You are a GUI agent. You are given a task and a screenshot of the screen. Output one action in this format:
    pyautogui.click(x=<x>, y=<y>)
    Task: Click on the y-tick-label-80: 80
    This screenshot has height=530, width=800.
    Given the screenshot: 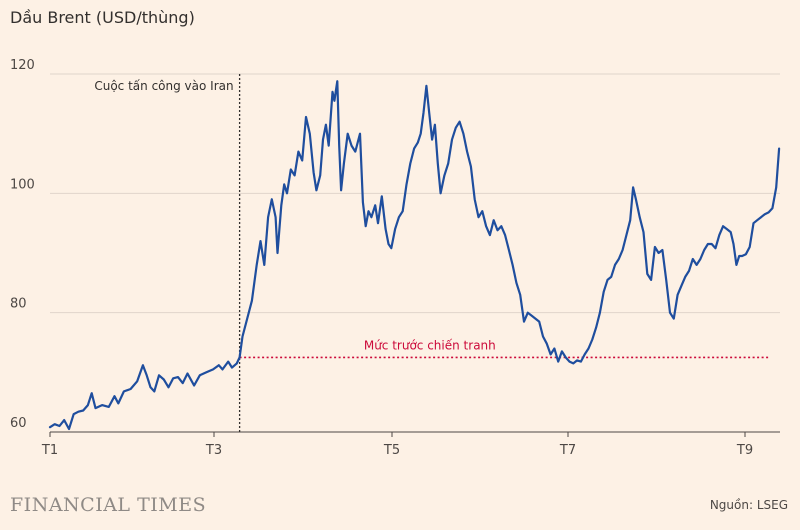 What is the action you would take?
    pyautogui.click(x=18, y=304)
    